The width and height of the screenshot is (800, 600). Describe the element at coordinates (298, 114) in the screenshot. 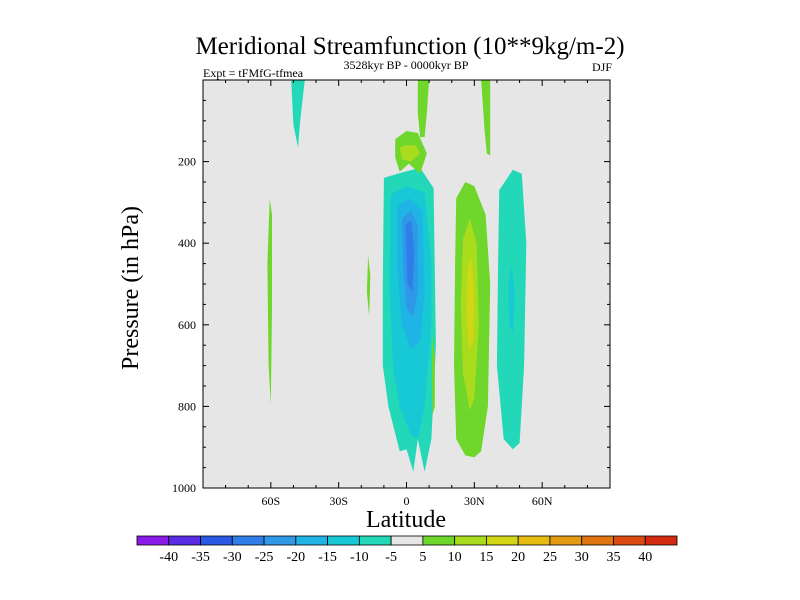

I see `sh-upper-cell` at that location.